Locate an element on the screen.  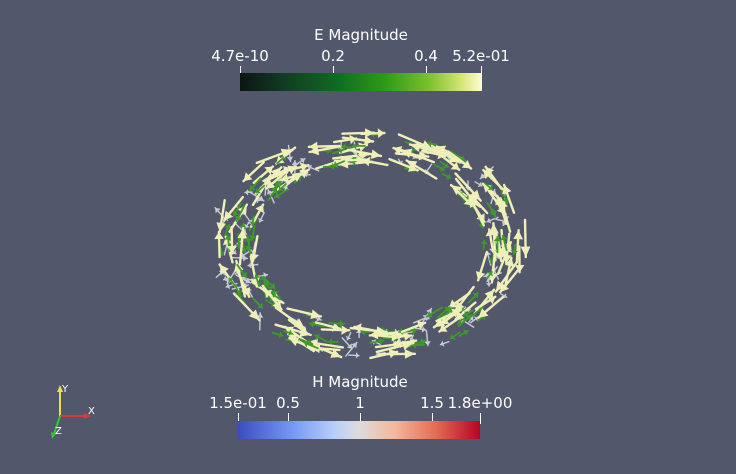
orientation-axes: Y X Z is located at coordinates (75, 413).